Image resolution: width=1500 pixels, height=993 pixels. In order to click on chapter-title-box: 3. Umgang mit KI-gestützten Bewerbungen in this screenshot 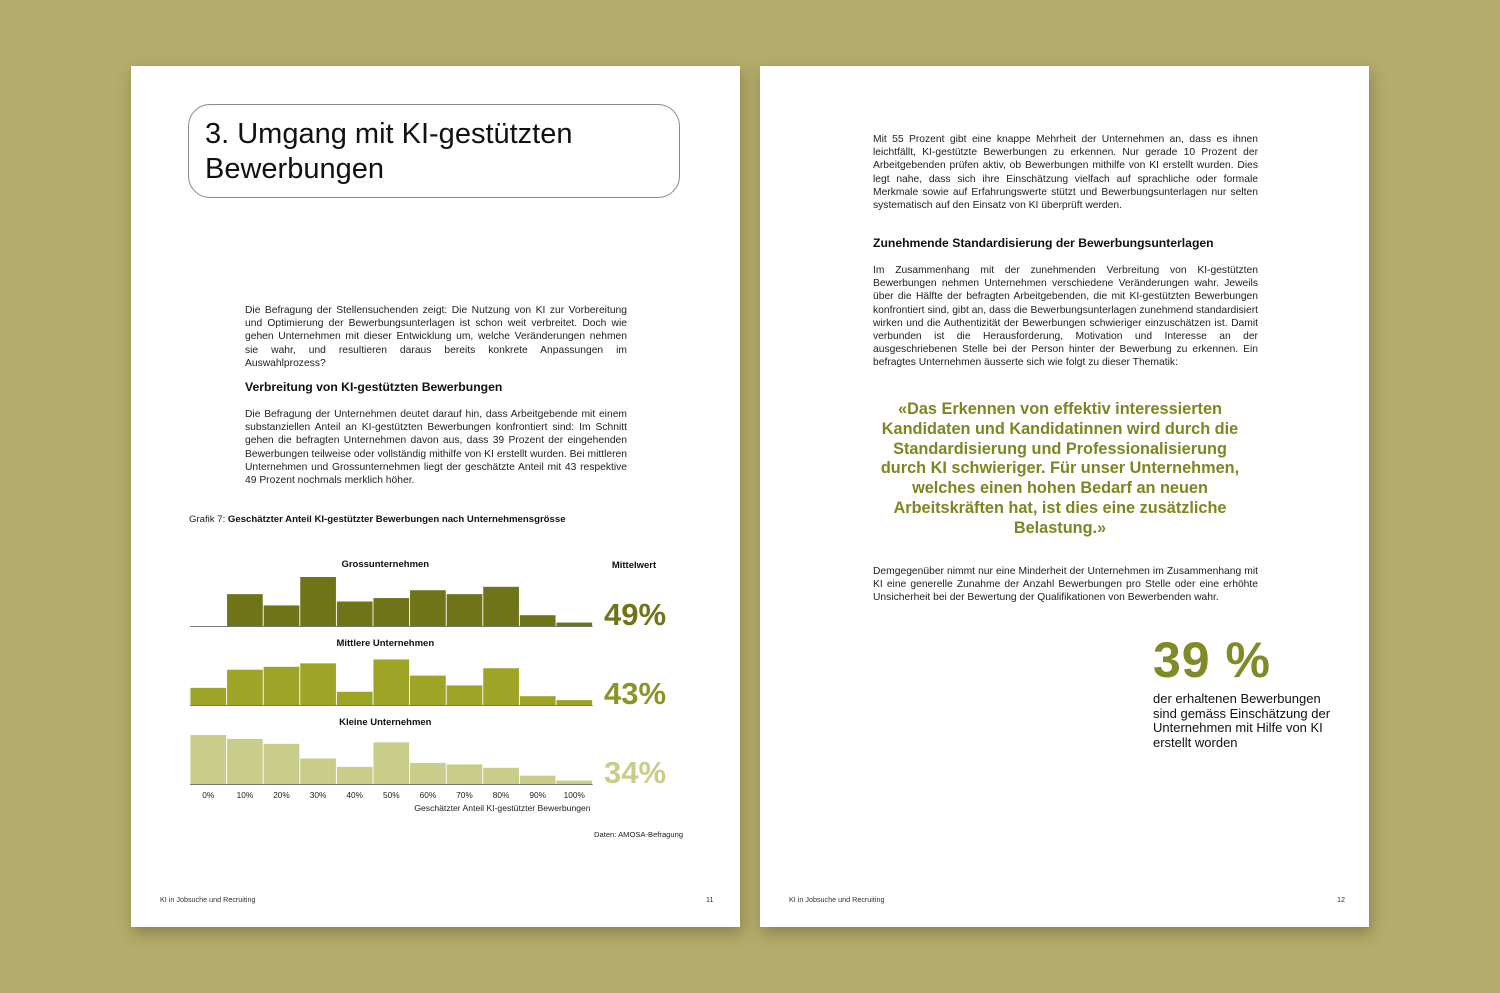, I will do `click(434, 151)`.